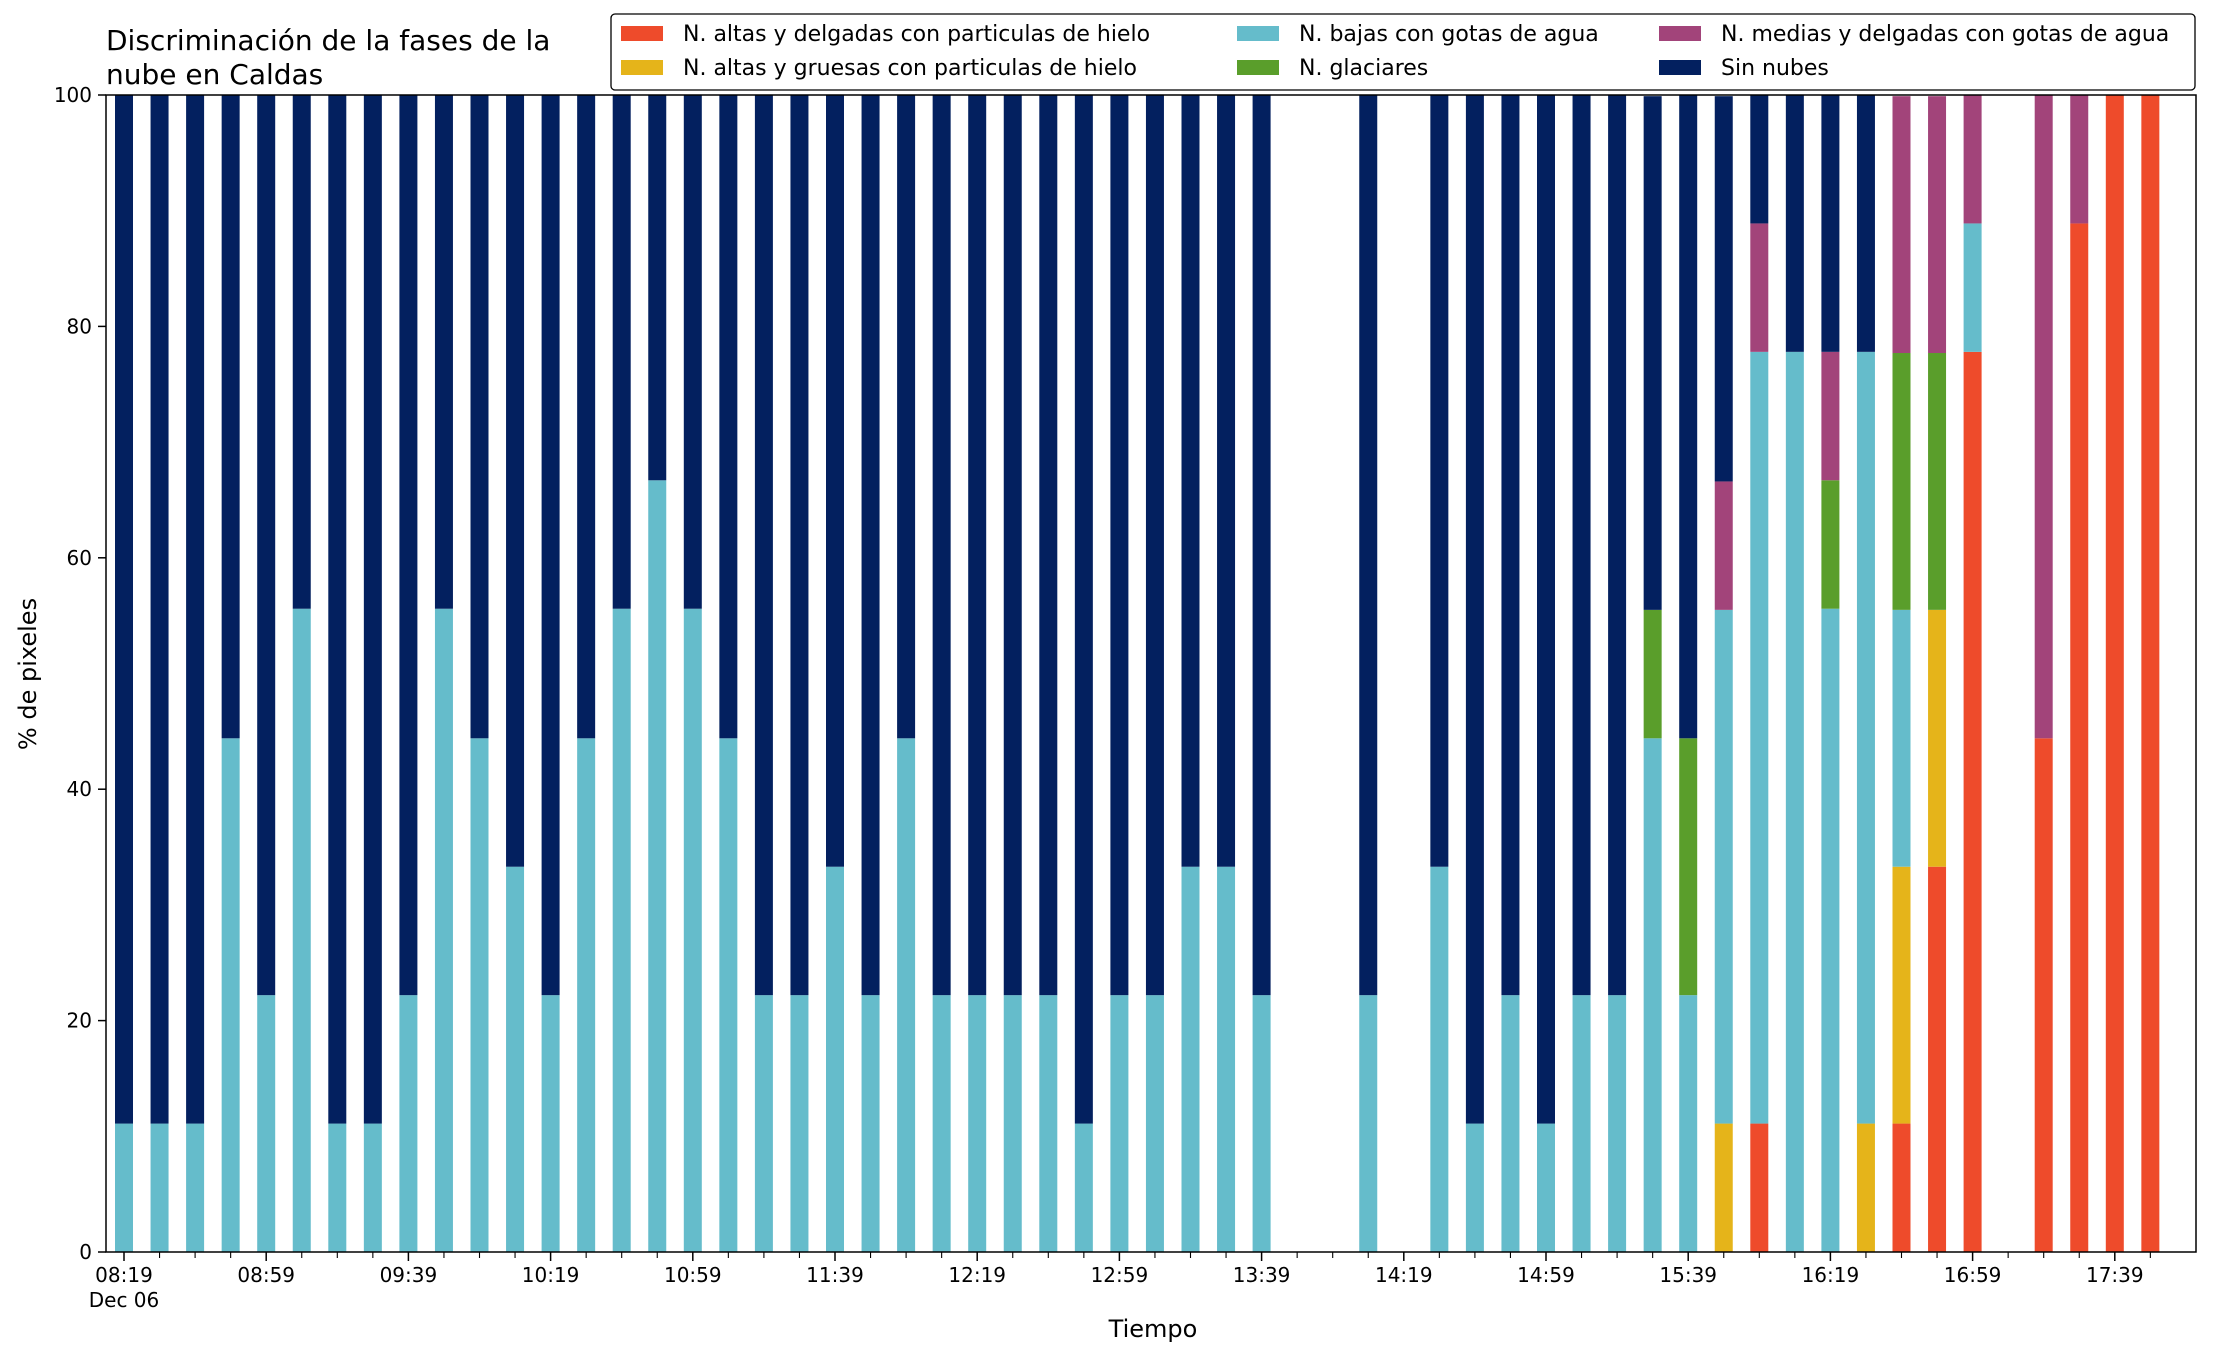 This screenshot has height=1355, width=2216. Describe the element at coordinates (79, 1021) in the screenshot. I see `y-tick-label-20: 20` at that location.